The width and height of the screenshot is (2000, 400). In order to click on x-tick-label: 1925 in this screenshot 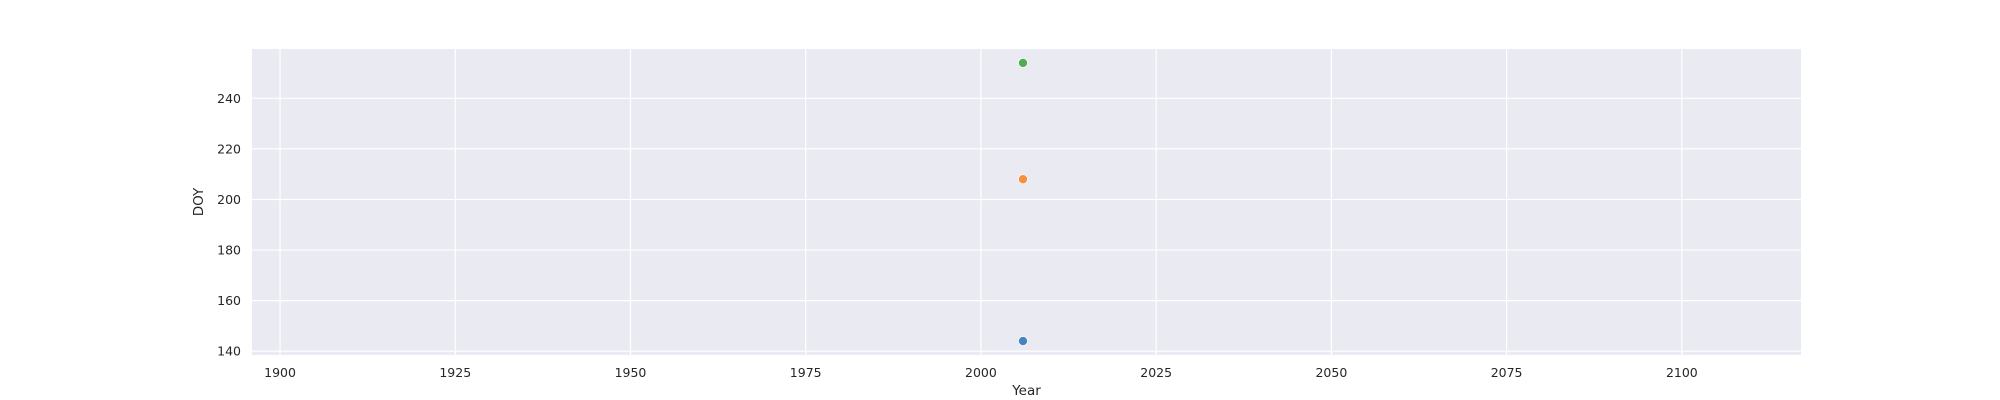, I will do `click(455, 372)`.